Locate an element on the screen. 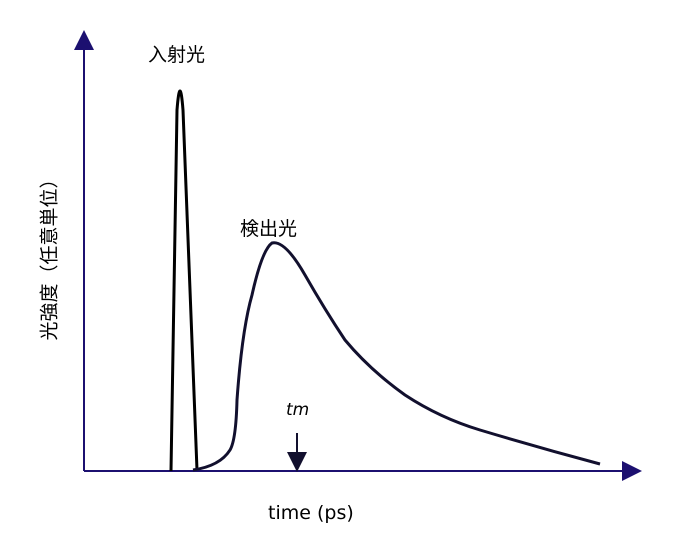  y-axis-label: 光強度（任意単位） is located at coordinates (49, 255).